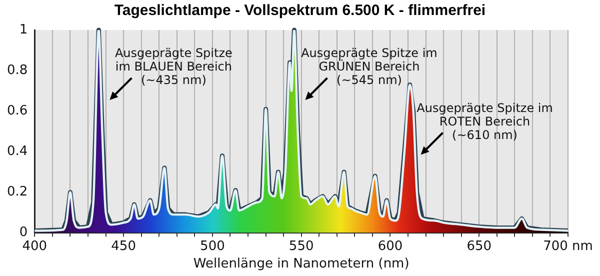  I want to click on x-tick-label: 500, so click(212, 246).